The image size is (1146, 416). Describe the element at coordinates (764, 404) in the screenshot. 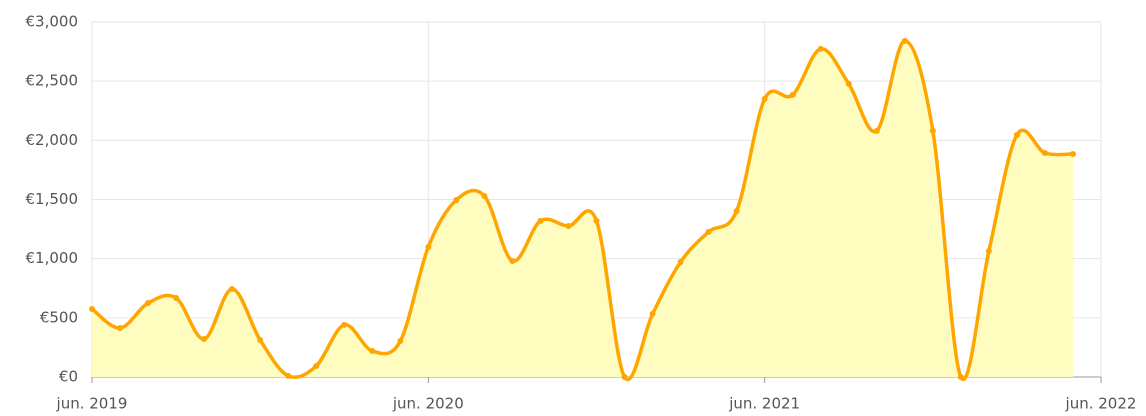

I see `x-tick-label: jun. 2021` at that location.